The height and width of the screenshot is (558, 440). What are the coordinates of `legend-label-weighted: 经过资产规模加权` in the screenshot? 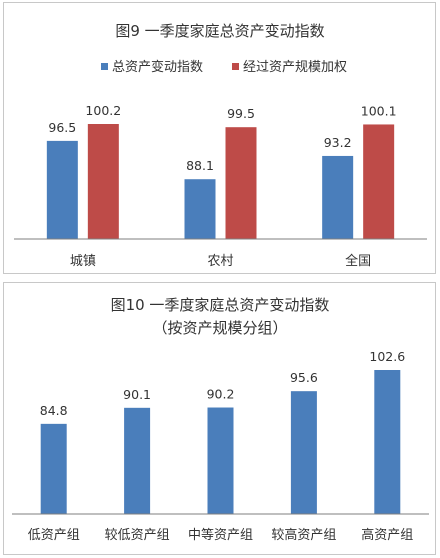 It's located at (295, 67).